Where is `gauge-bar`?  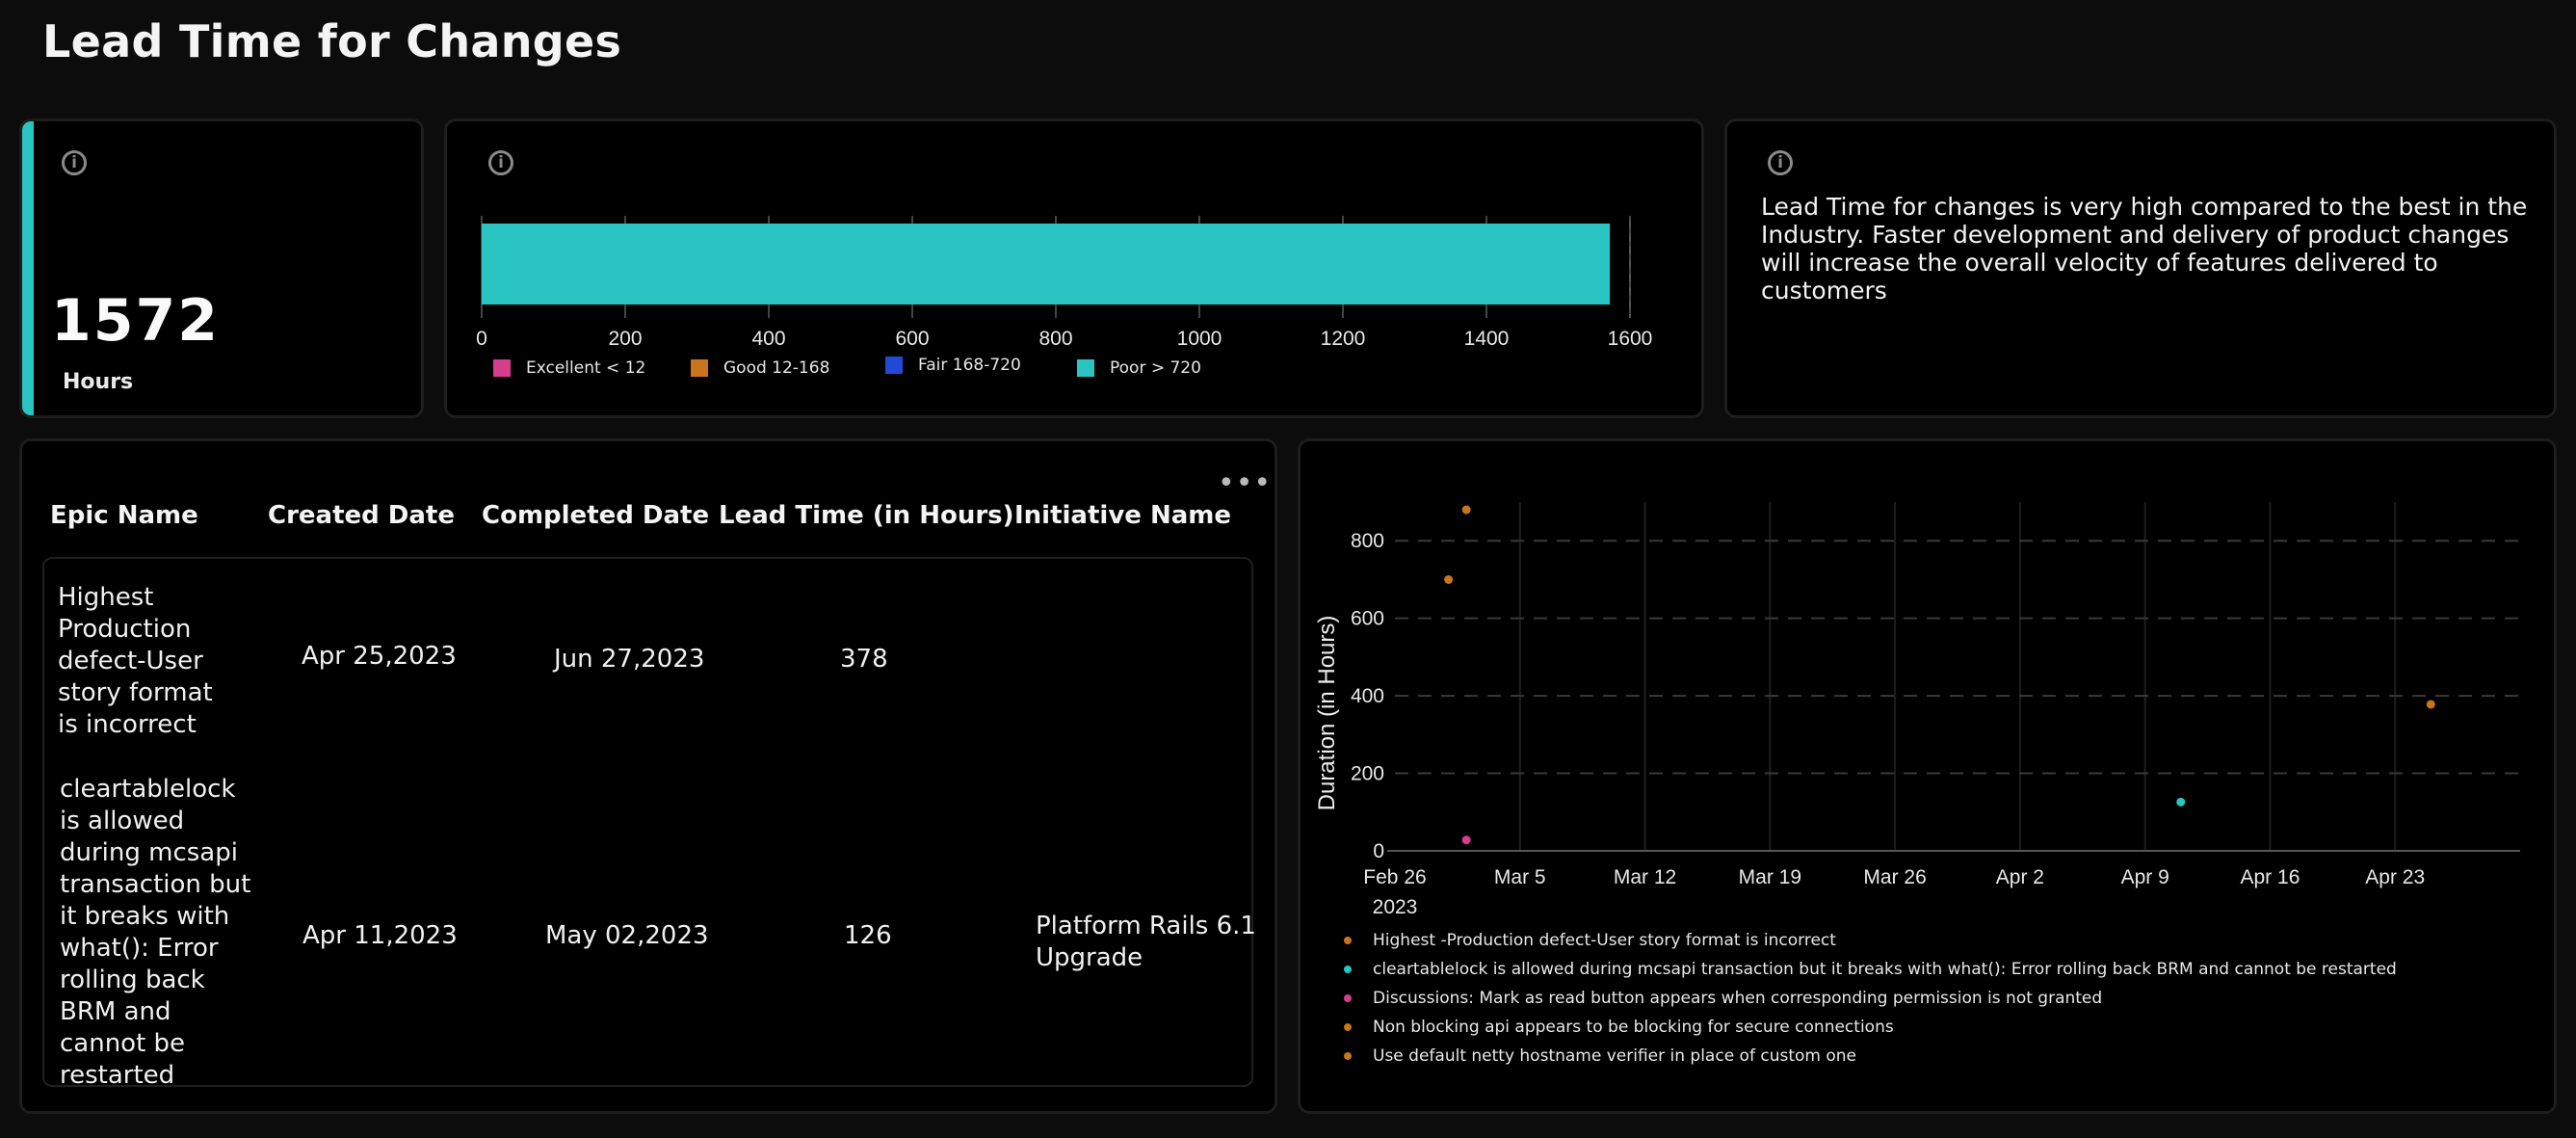 gauge-bar is located at coordinates (1046, 264).